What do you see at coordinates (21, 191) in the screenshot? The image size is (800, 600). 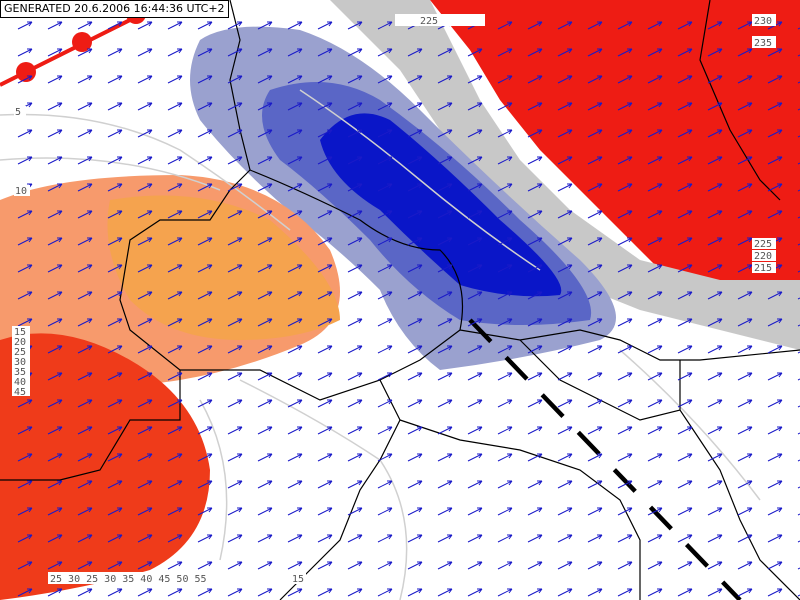 I see `contour-label-10: 10` at bounding box center [21, 191].